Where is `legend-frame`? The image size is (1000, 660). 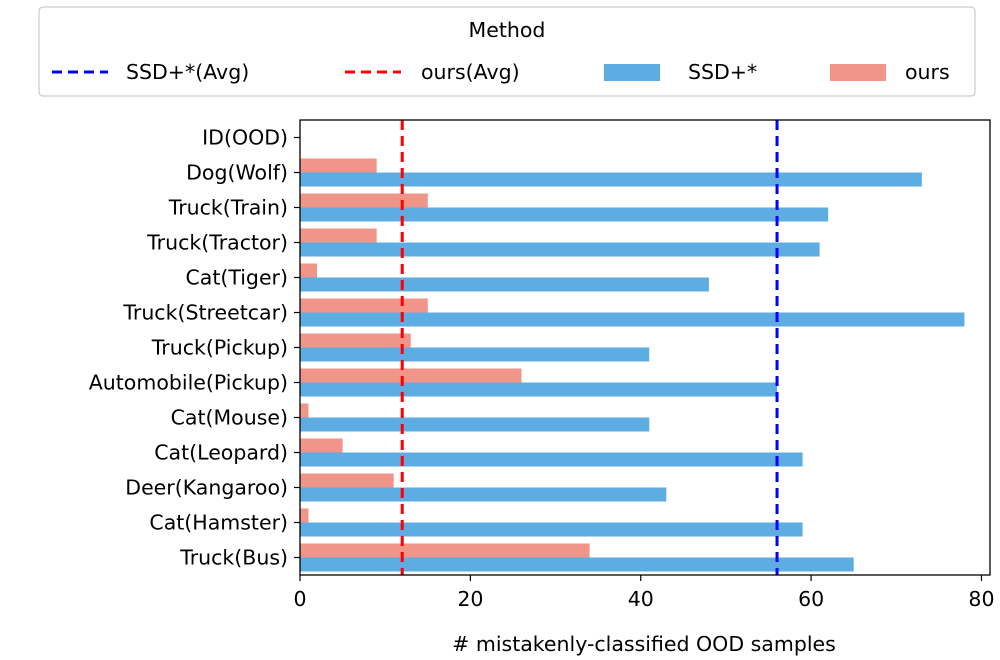 legend-frame is located at coordinates (507, 51).